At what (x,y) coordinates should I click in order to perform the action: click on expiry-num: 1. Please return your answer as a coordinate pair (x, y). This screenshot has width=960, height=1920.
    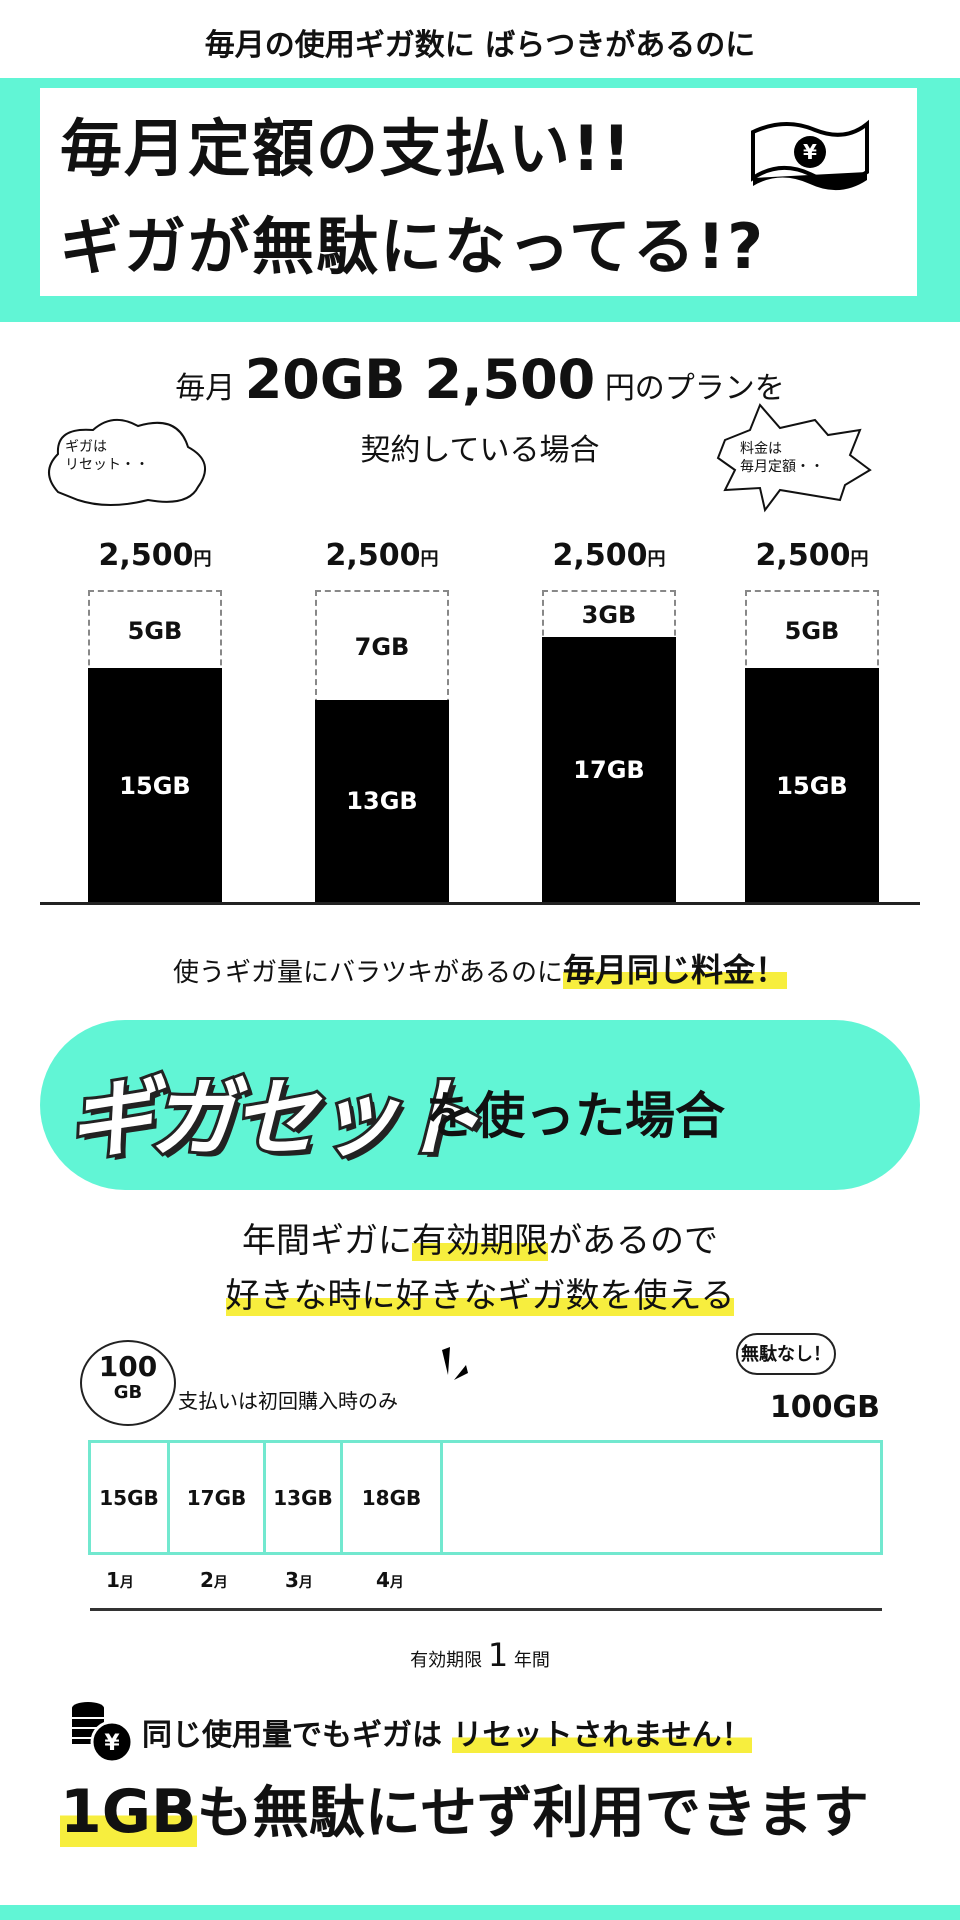
    Looking at the image, I should click on (498, 1655).